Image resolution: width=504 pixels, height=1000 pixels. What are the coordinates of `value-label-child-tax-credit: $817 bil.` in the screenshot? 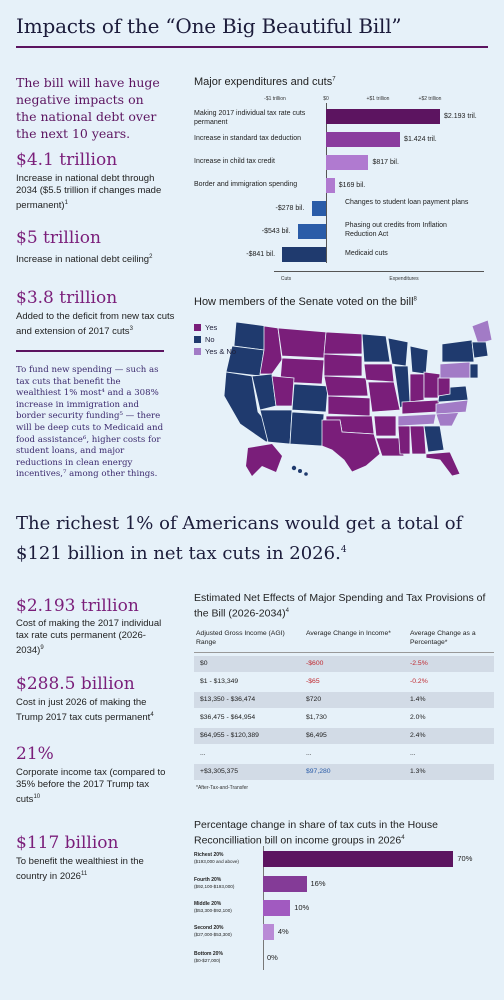 It's located at (385, 162).